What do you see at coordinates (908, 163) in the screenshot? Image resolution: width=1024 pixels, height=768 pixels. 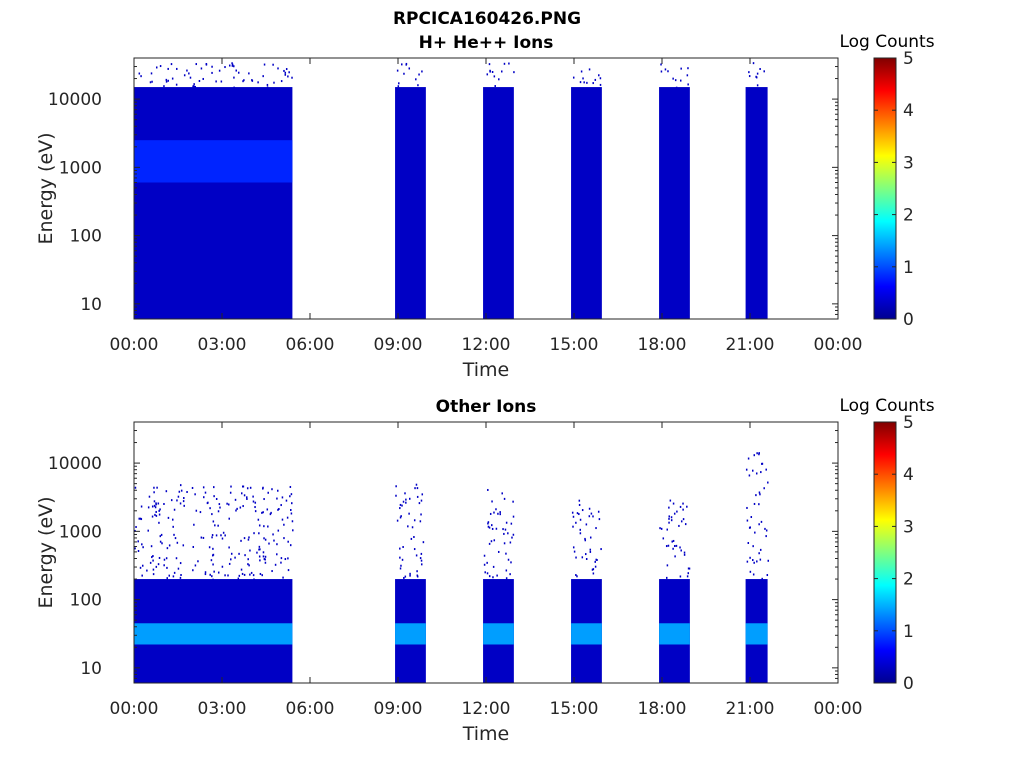 I see `colorbar-tick-label: 3` at bounding box center [908, 163].